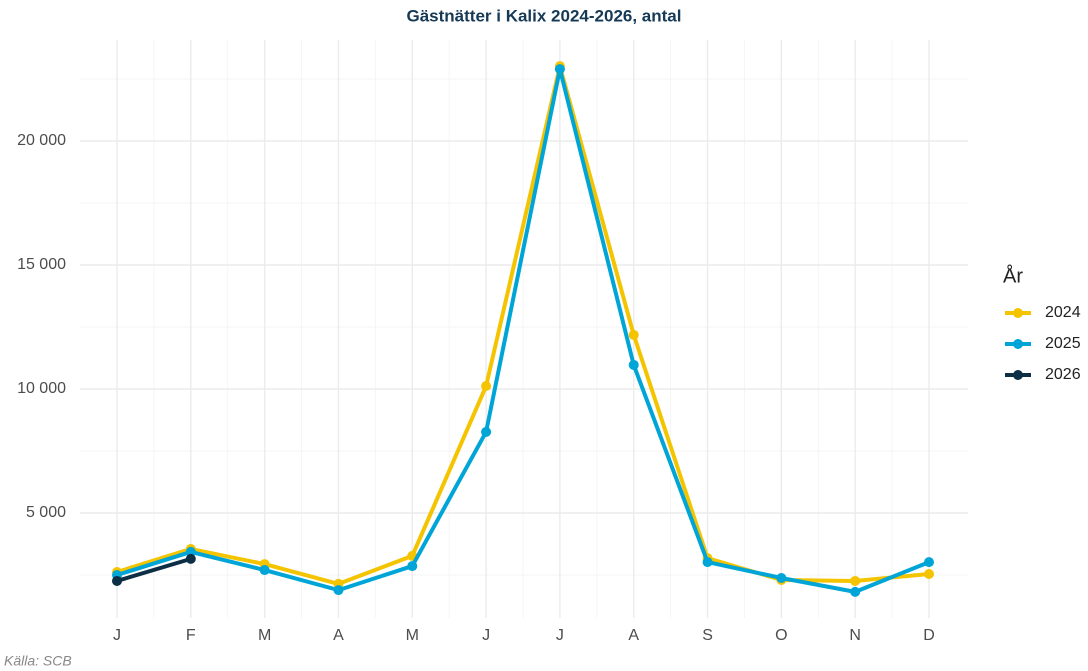 Image resolution: width=1088 pixels, height=671 pixels. Describe the element at coordinates (41, 388) in the screenshot. I see `y-tick-label: 10 000` at that location.